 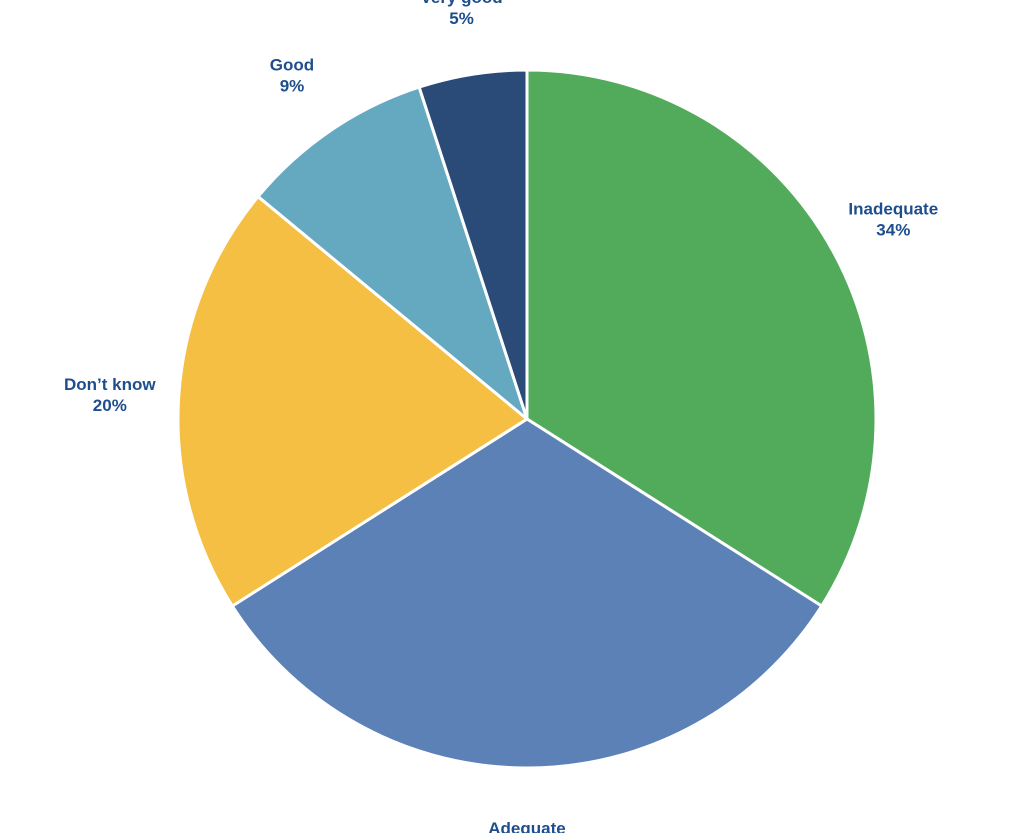 What do you see at coordinates (110, 384) in the screenshot?
I see `slice-category: Don’t know` at bounding box center [110, 384].